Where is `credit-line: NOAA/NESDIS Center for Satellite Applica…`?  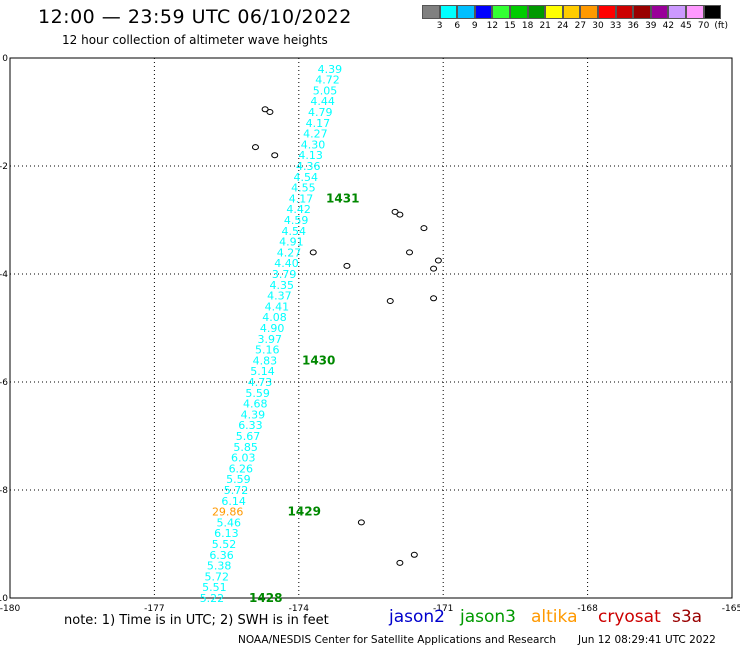
credit-line: NOAA/NESDIS Center for Satellite Applica… is located at coordinates (477, 640).